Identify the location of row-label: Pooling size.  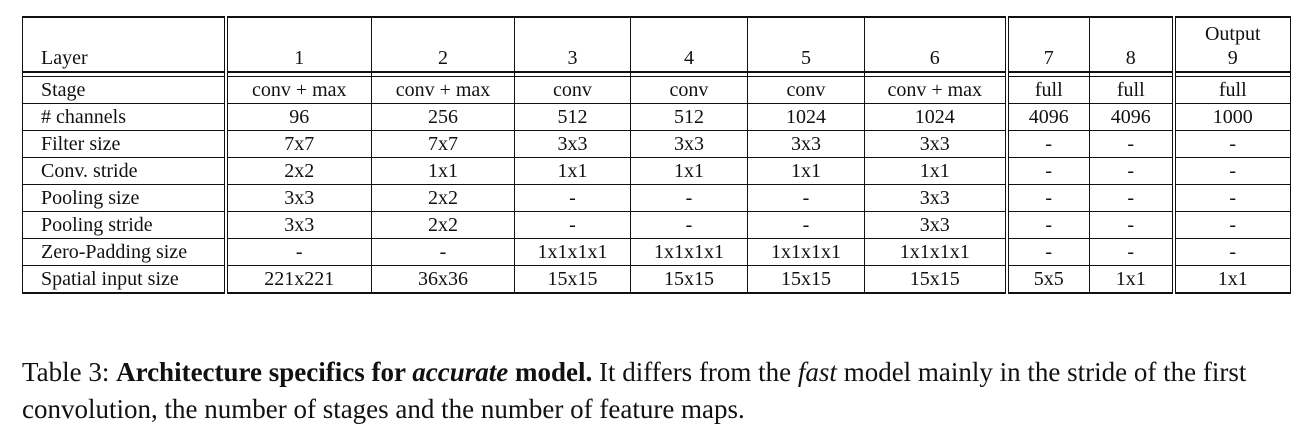
(124, 198).